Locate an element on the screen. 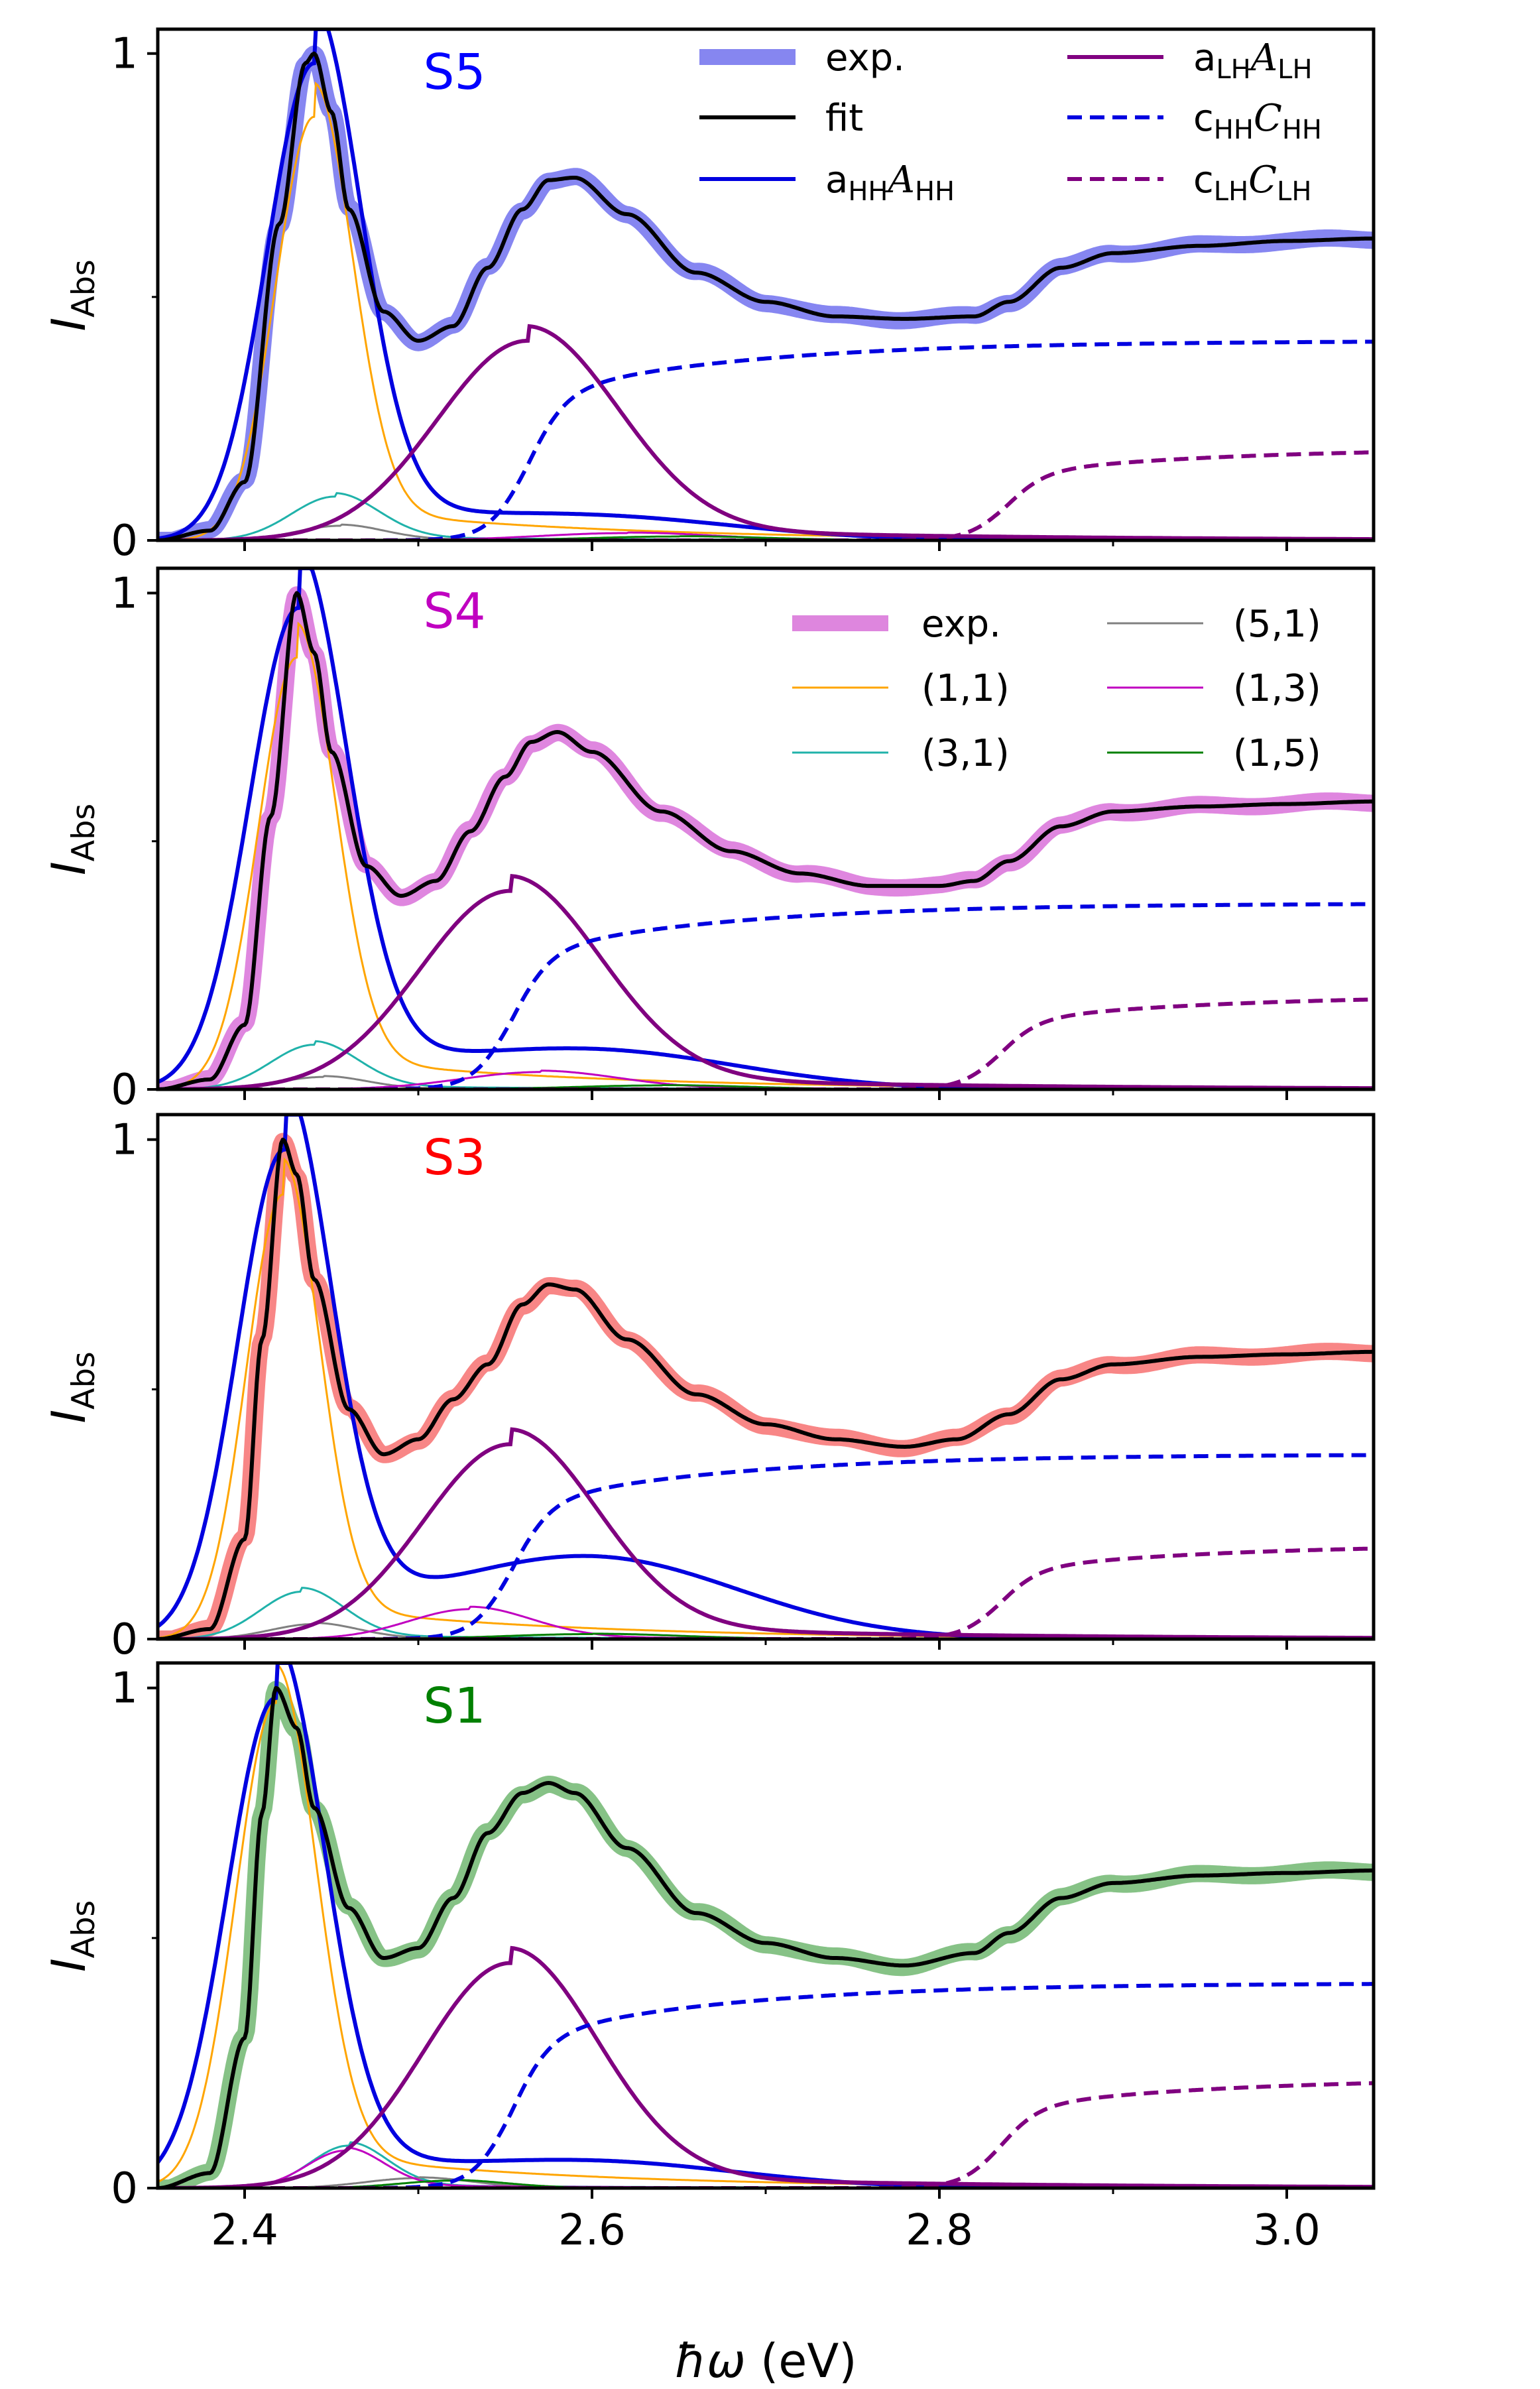  panel-label: S4 is located at coordinates (455, 611).